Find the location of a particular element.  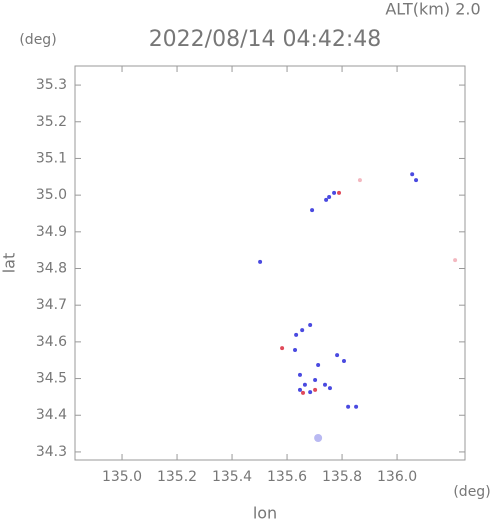

y-tick-label: 34.7 is located at coordinates (51, 305).